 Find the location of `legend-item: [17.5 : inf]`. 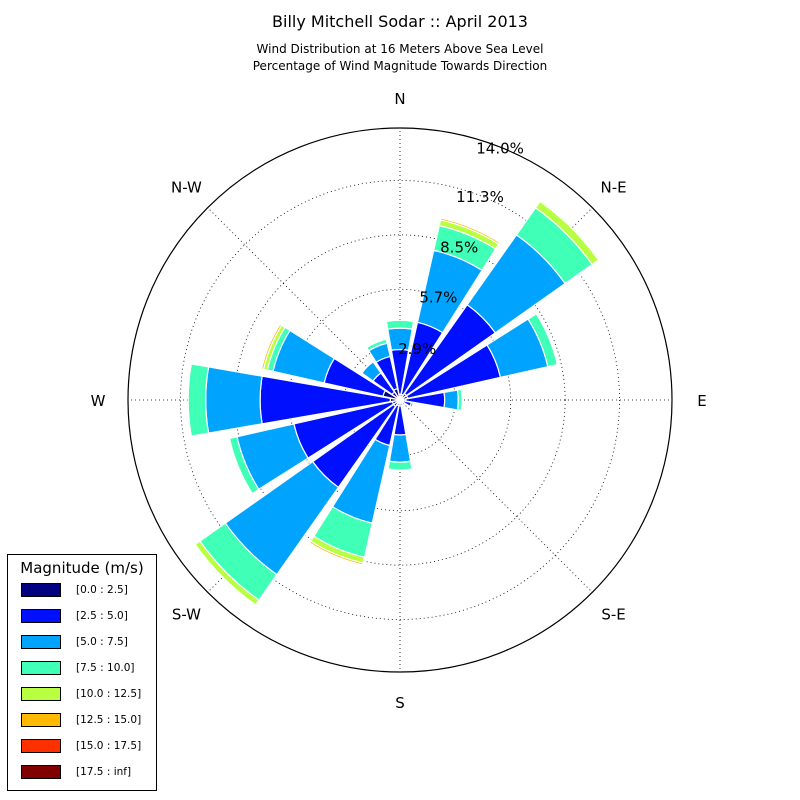

legend-item: [17.5 : inf] is located at coordinates (82, 778).